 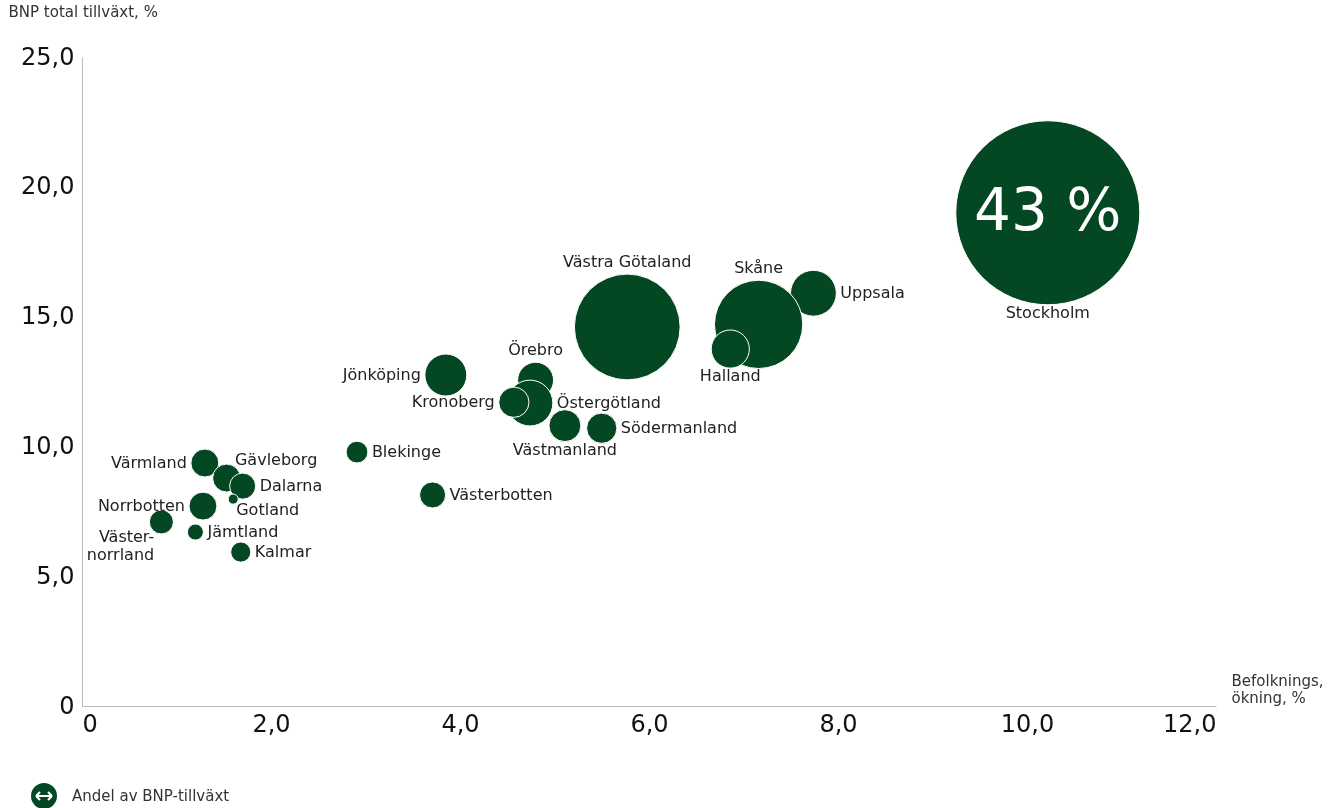 I want to click on x-tick-label: 8,0, so click(x=838, y=723).